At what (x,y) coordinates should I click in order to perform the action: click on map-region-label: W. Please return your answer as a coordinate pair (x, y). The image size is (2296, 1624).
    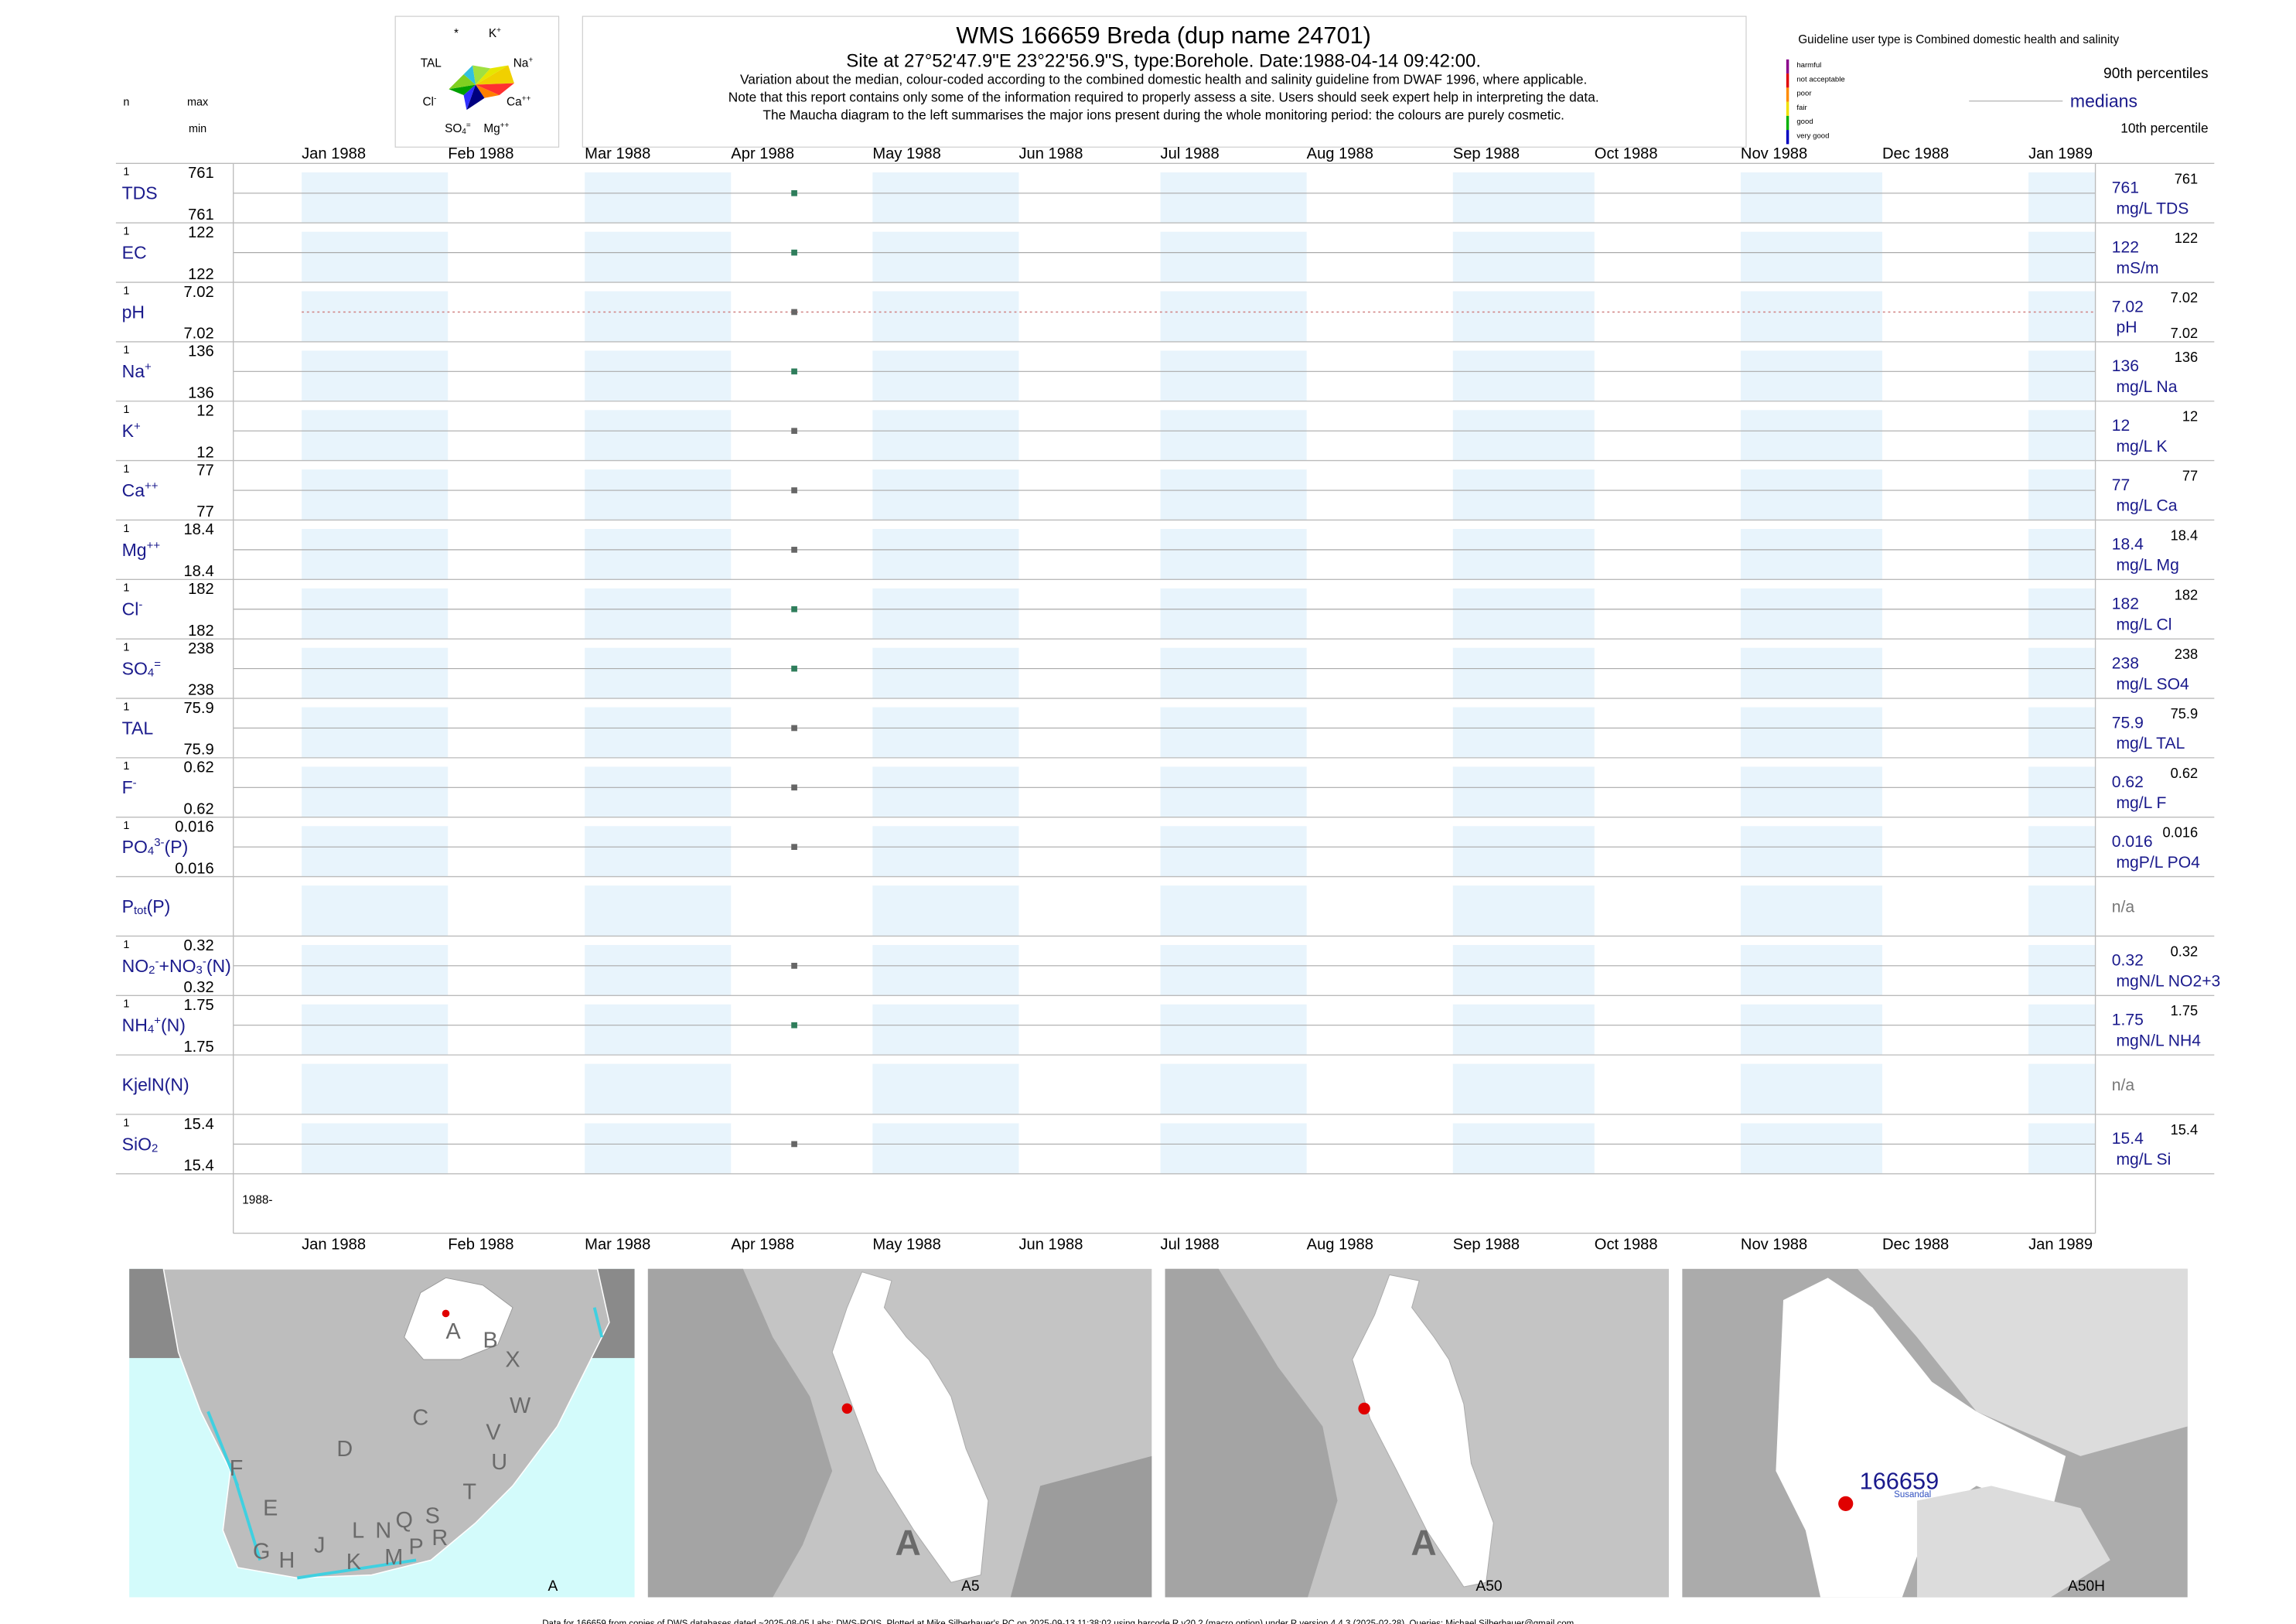
    Looking at the image, I should click on (520, 1406).